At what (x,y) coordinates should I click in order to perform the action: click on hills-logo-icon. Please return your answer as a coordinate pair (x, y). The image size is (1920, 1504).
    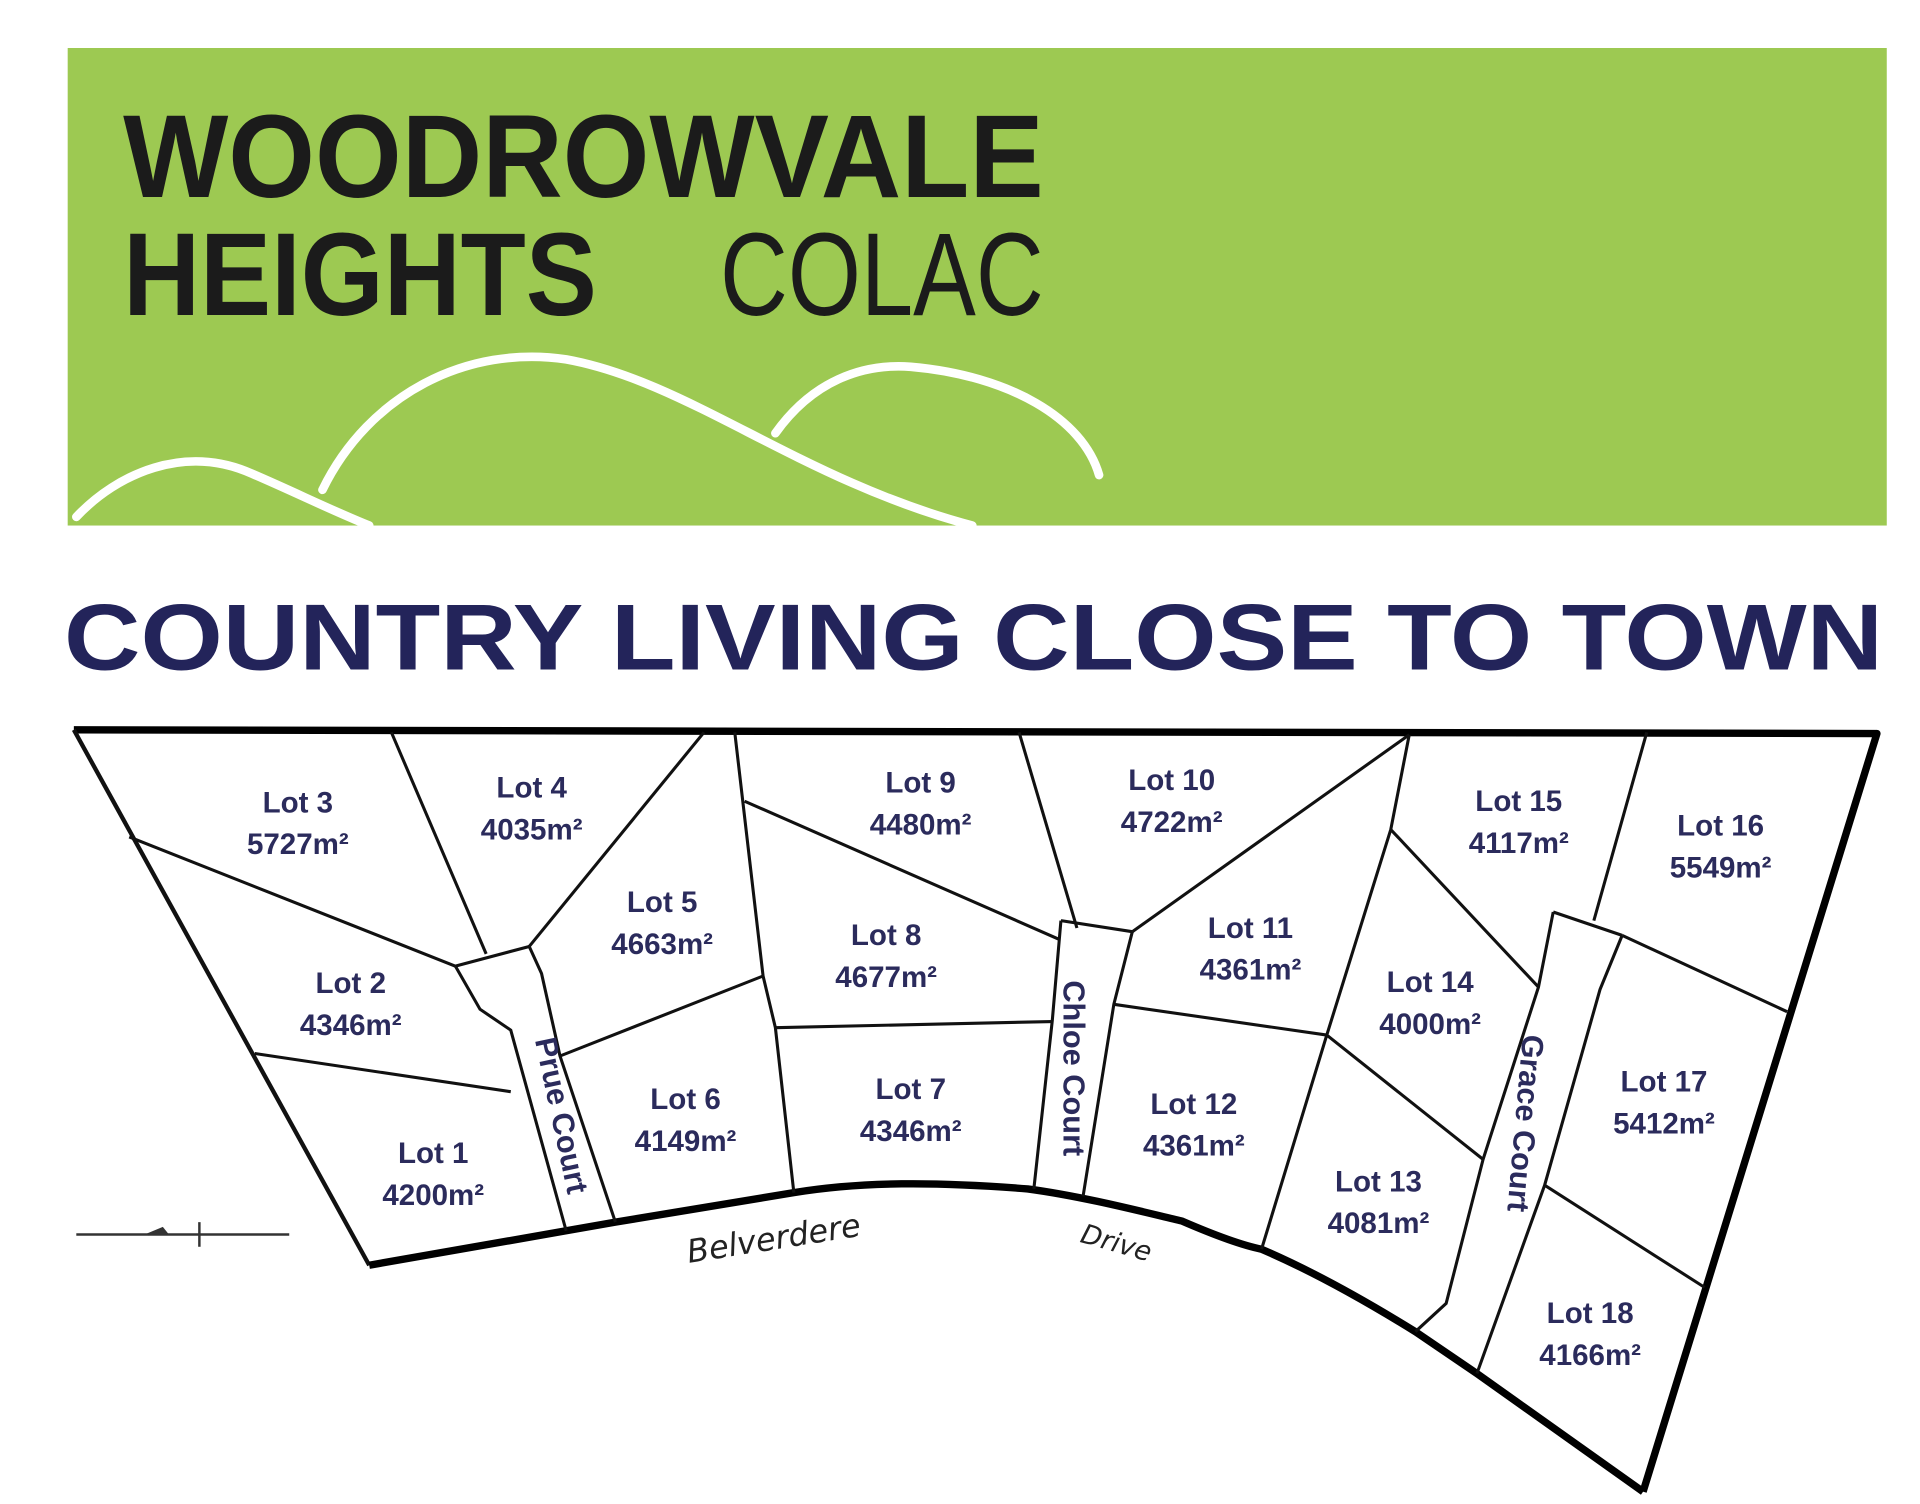
    Looking at the image, I should click on (588, 441).